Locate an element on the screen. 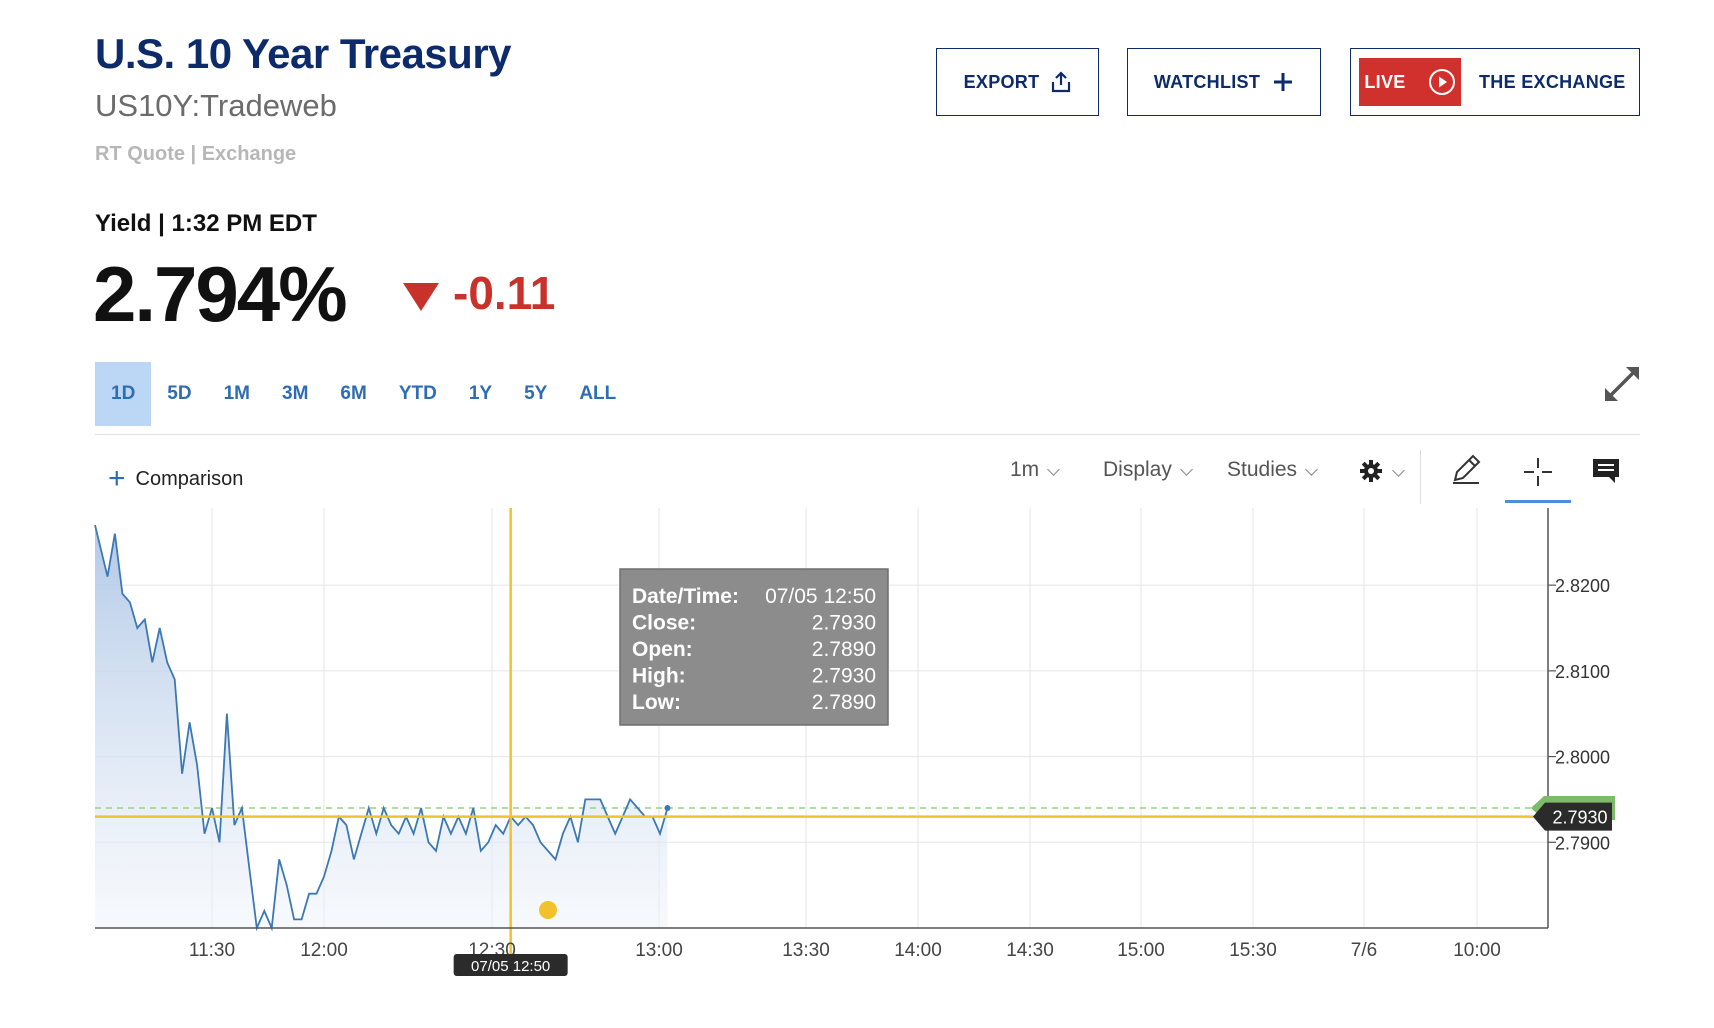  plus-icon: + is located at coordinates (117, 478).